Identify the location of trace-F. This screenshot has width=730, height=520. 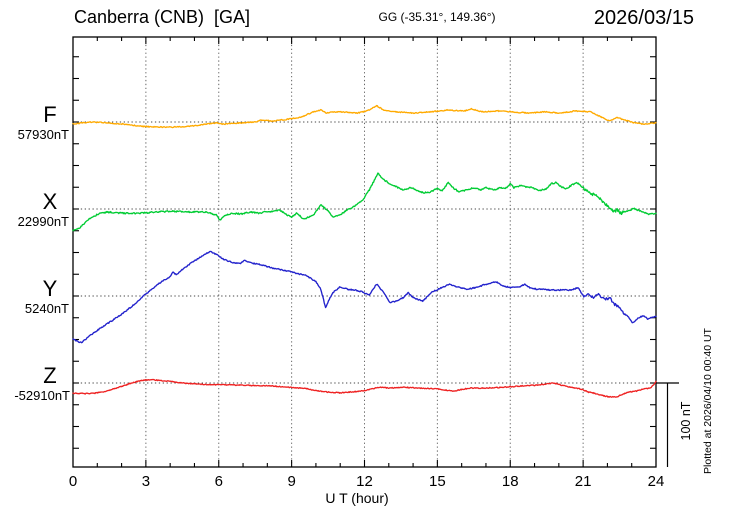
(364, 116).